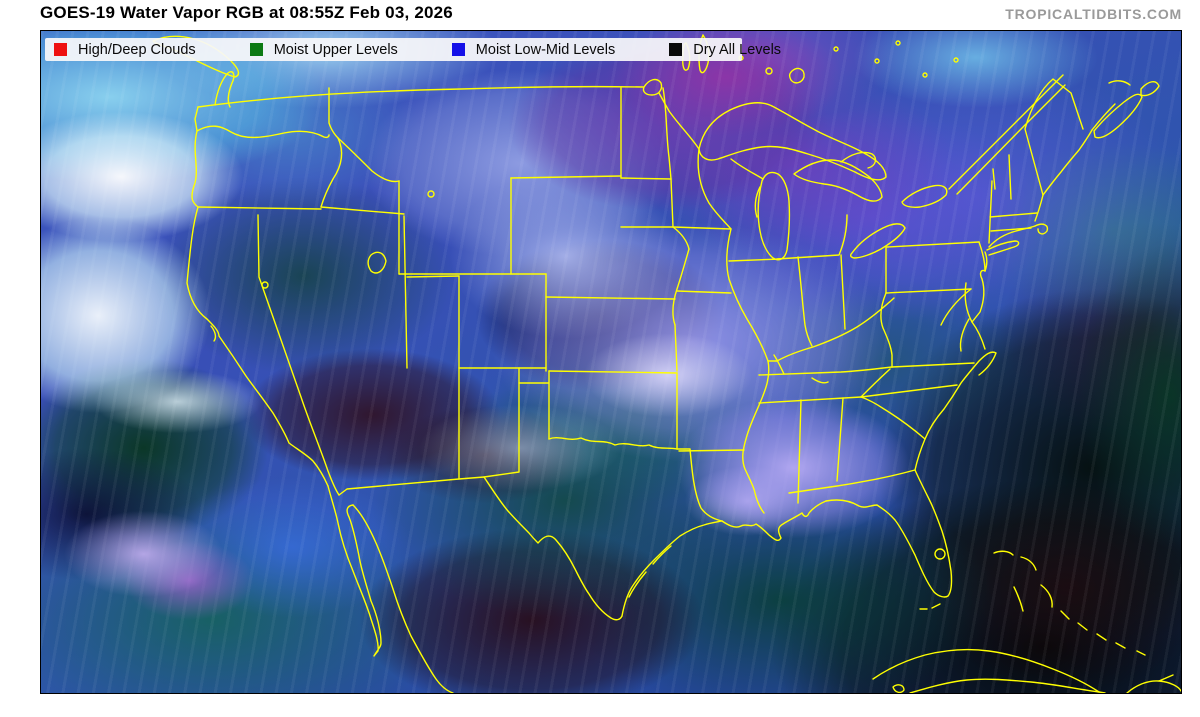 The height and width of the screenshot is (717, 1200). Describe the element at coordinates (878, 241) in the screenshot. I see `lake-erie` at that location.